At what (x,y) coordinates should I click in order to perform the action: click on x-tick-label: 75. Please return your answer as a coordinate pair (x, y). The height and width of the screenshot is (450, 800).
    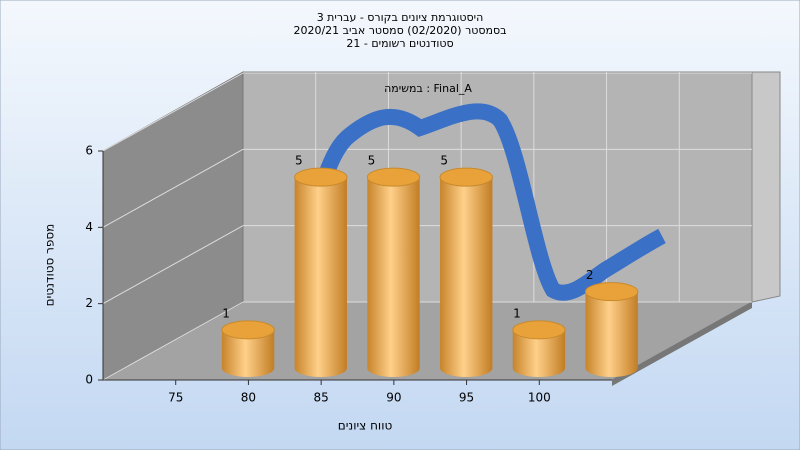
    Looking at the image, I should click on (175, 398).